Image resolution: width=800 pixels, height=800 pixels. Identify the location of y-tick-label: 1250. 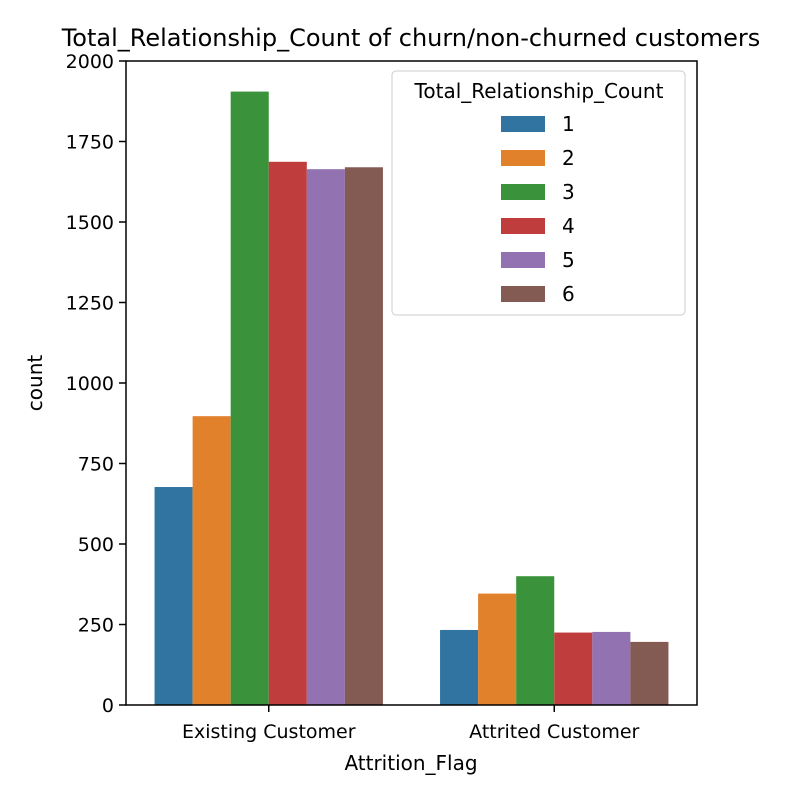
(90, 304).